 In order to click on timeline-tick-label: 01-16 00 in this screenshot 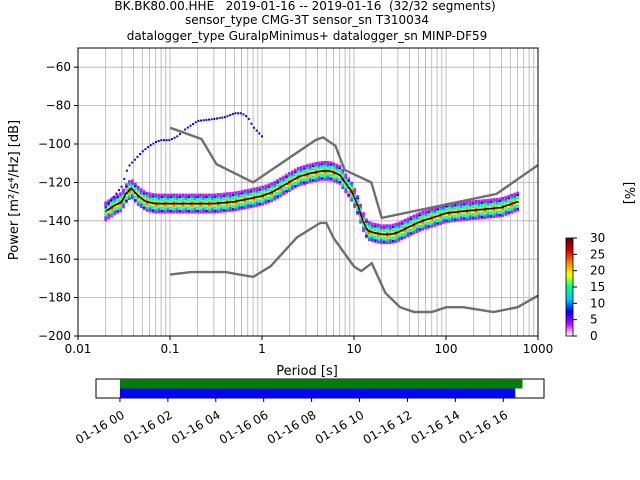, I will do `click(100, 427)`.